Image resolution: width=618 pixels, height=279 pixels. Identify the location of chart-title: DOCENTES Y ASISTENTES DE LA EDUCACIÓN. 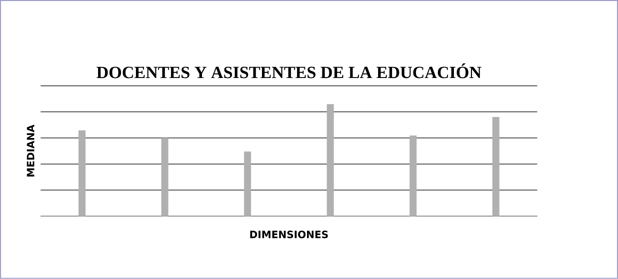
(289, 70).